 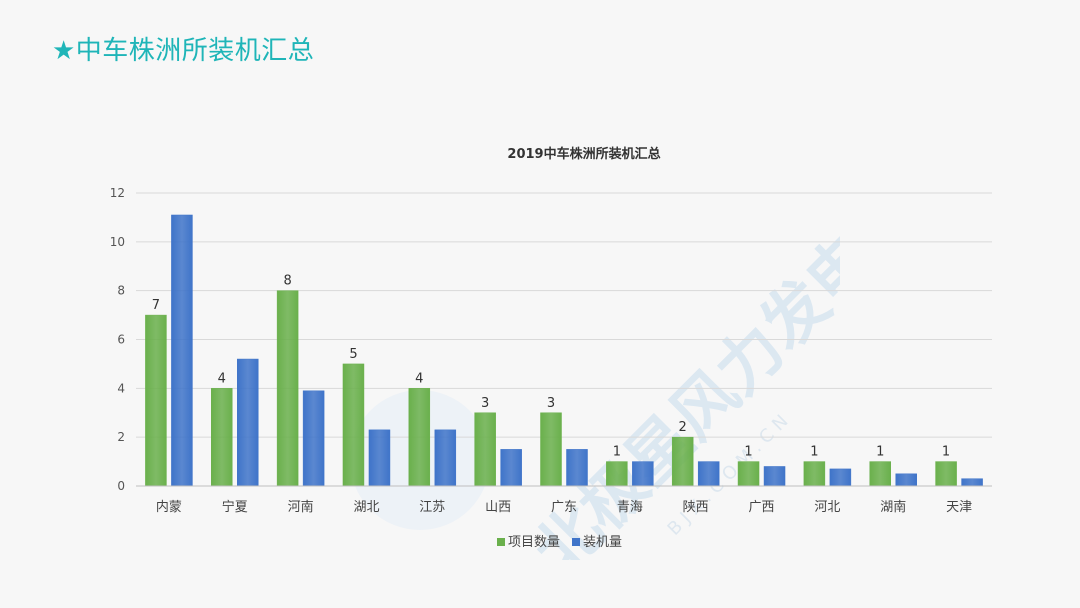 I want to click on y-tick-label: 12, so click(x=117, y=193).